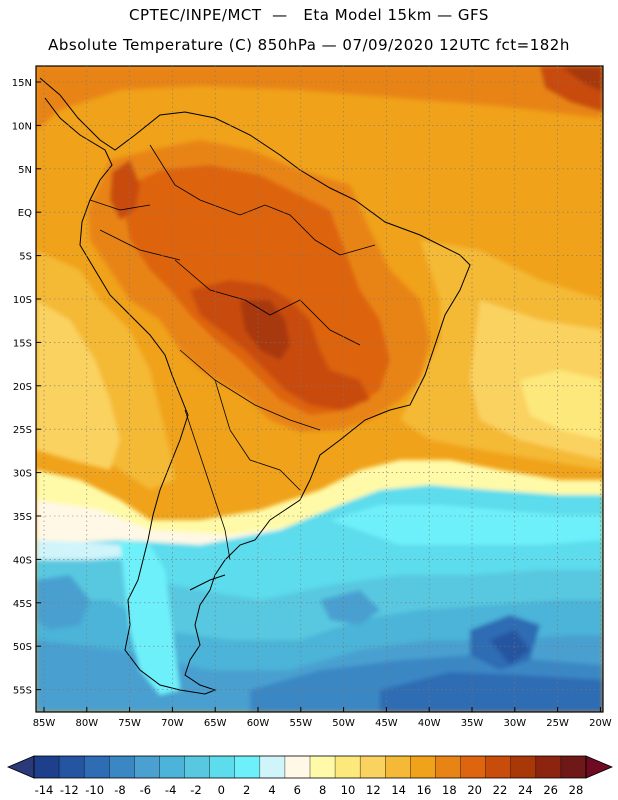 Image resolution: width=618 pixels, height=800 pixels. I want to click on colorbar-label: -8, so click(119, 790).